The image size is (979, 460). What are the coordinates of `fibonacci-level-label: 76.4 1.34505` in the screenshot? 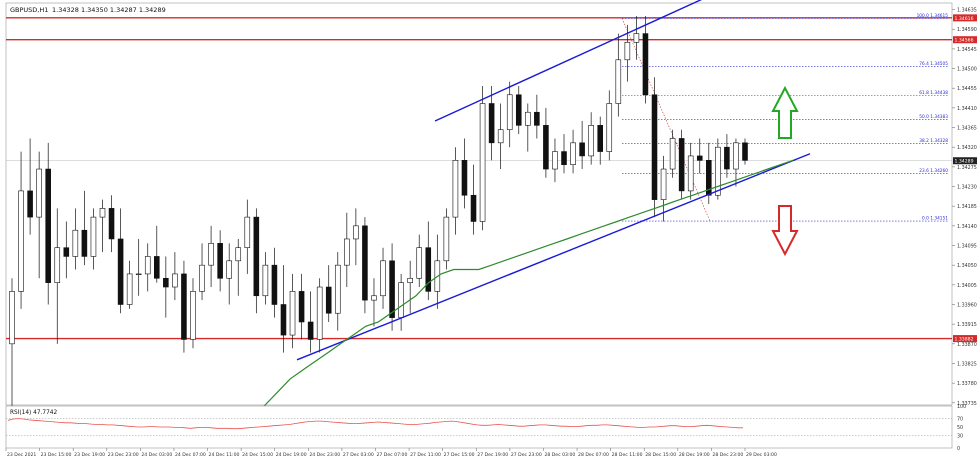 It's located at (933, 64).